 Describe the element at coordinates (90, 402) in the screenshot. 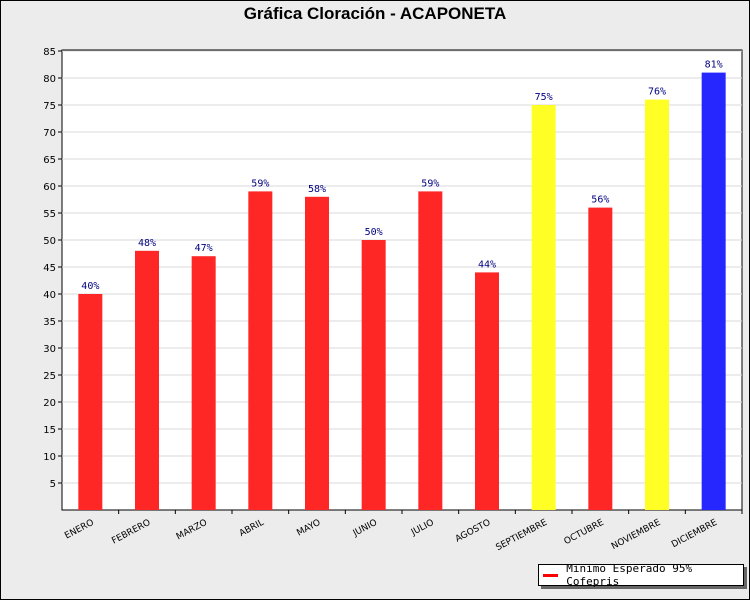

I see `bar-enero` at that location.